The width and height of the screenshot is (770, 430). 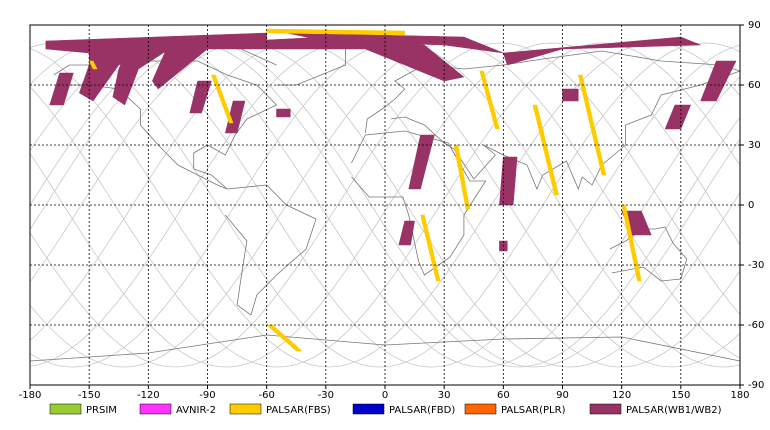 I want to click on x-tick-label: 60, so click(x=503, y=395).